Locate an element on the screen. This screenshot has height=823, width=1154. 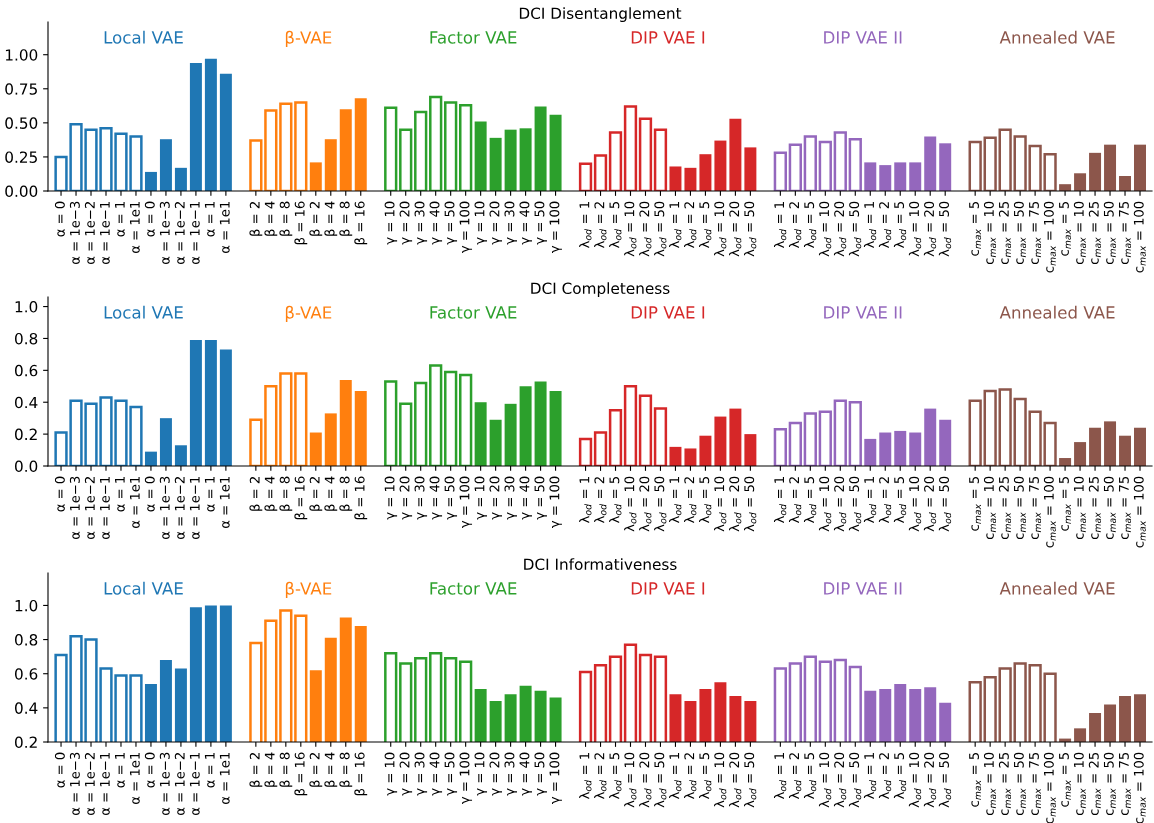
y-tick-label: 0.2 is located at coordinates (25, 742).